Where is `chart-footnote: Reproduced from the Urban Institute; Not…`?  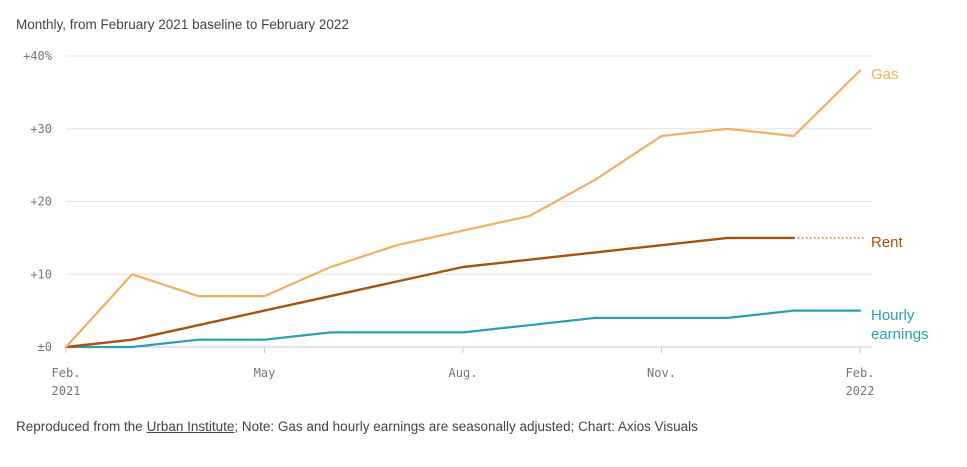 chart-footnote: Reproduced from the Urban Institute; Not… is located at coordinates (357, 426).